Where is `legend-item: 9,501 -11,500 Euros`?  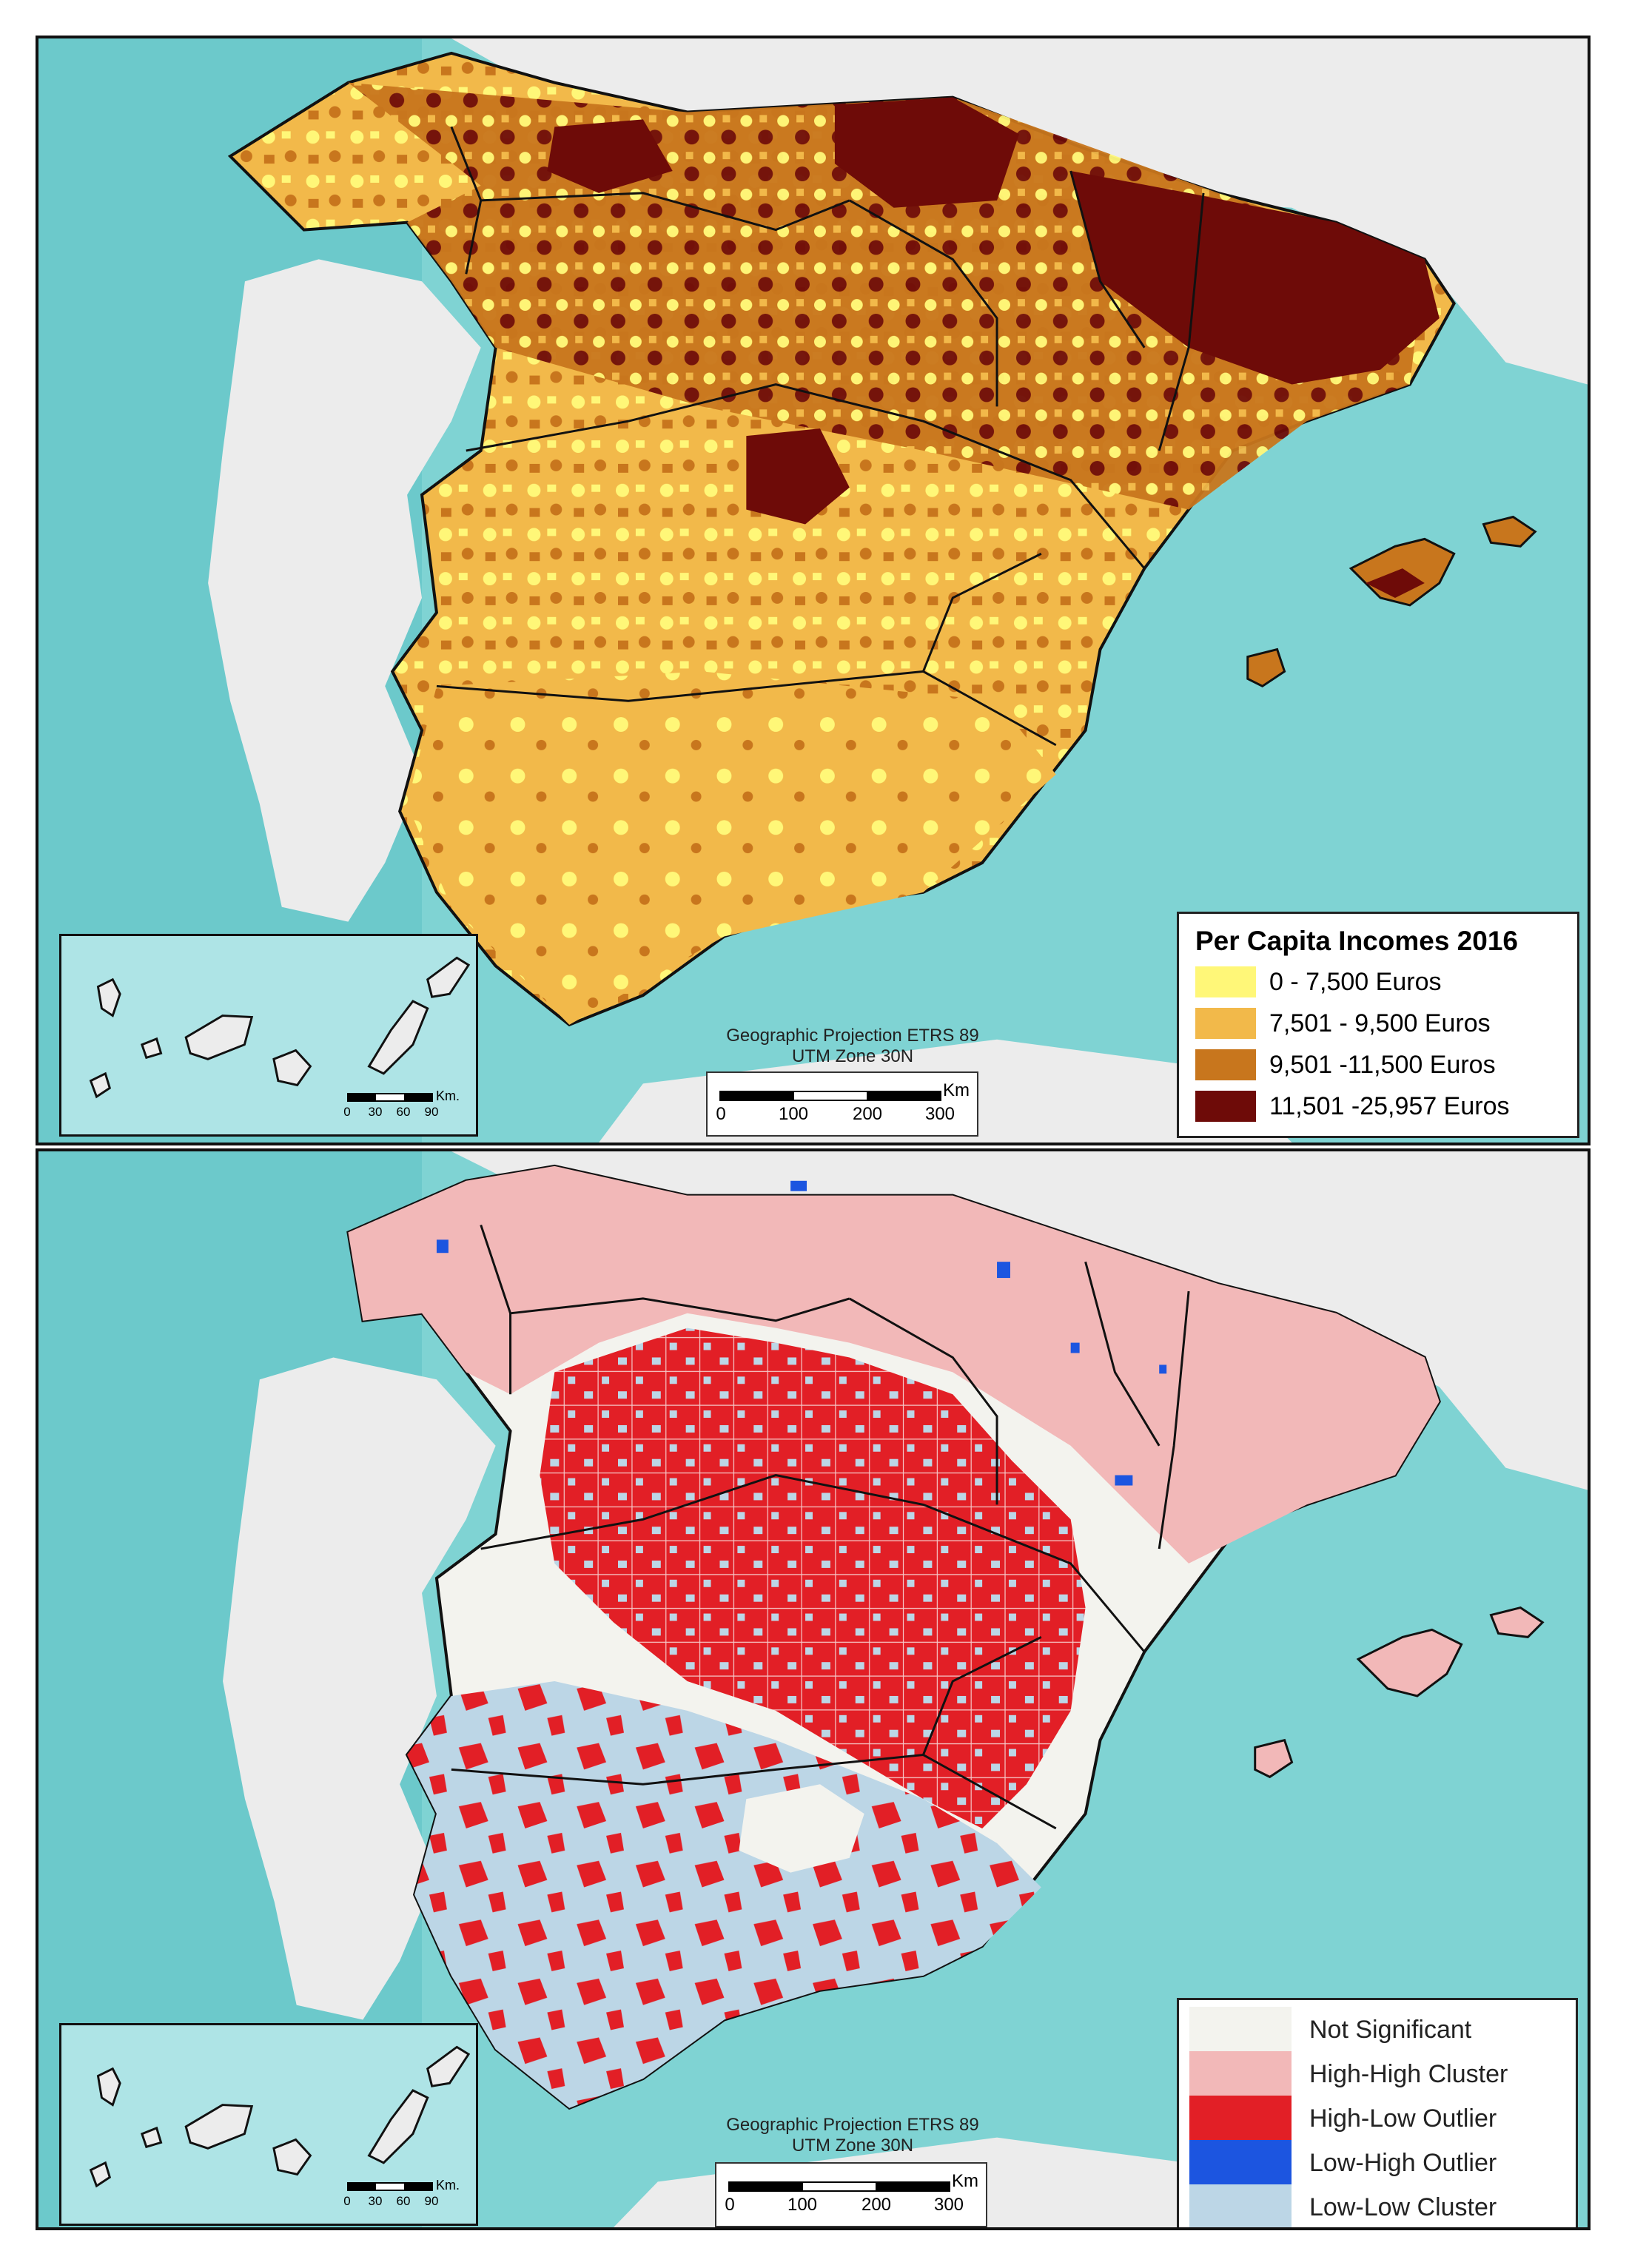
legend-item: 9,501 -11,500 Euros is located at coordinates (1346, 1065).